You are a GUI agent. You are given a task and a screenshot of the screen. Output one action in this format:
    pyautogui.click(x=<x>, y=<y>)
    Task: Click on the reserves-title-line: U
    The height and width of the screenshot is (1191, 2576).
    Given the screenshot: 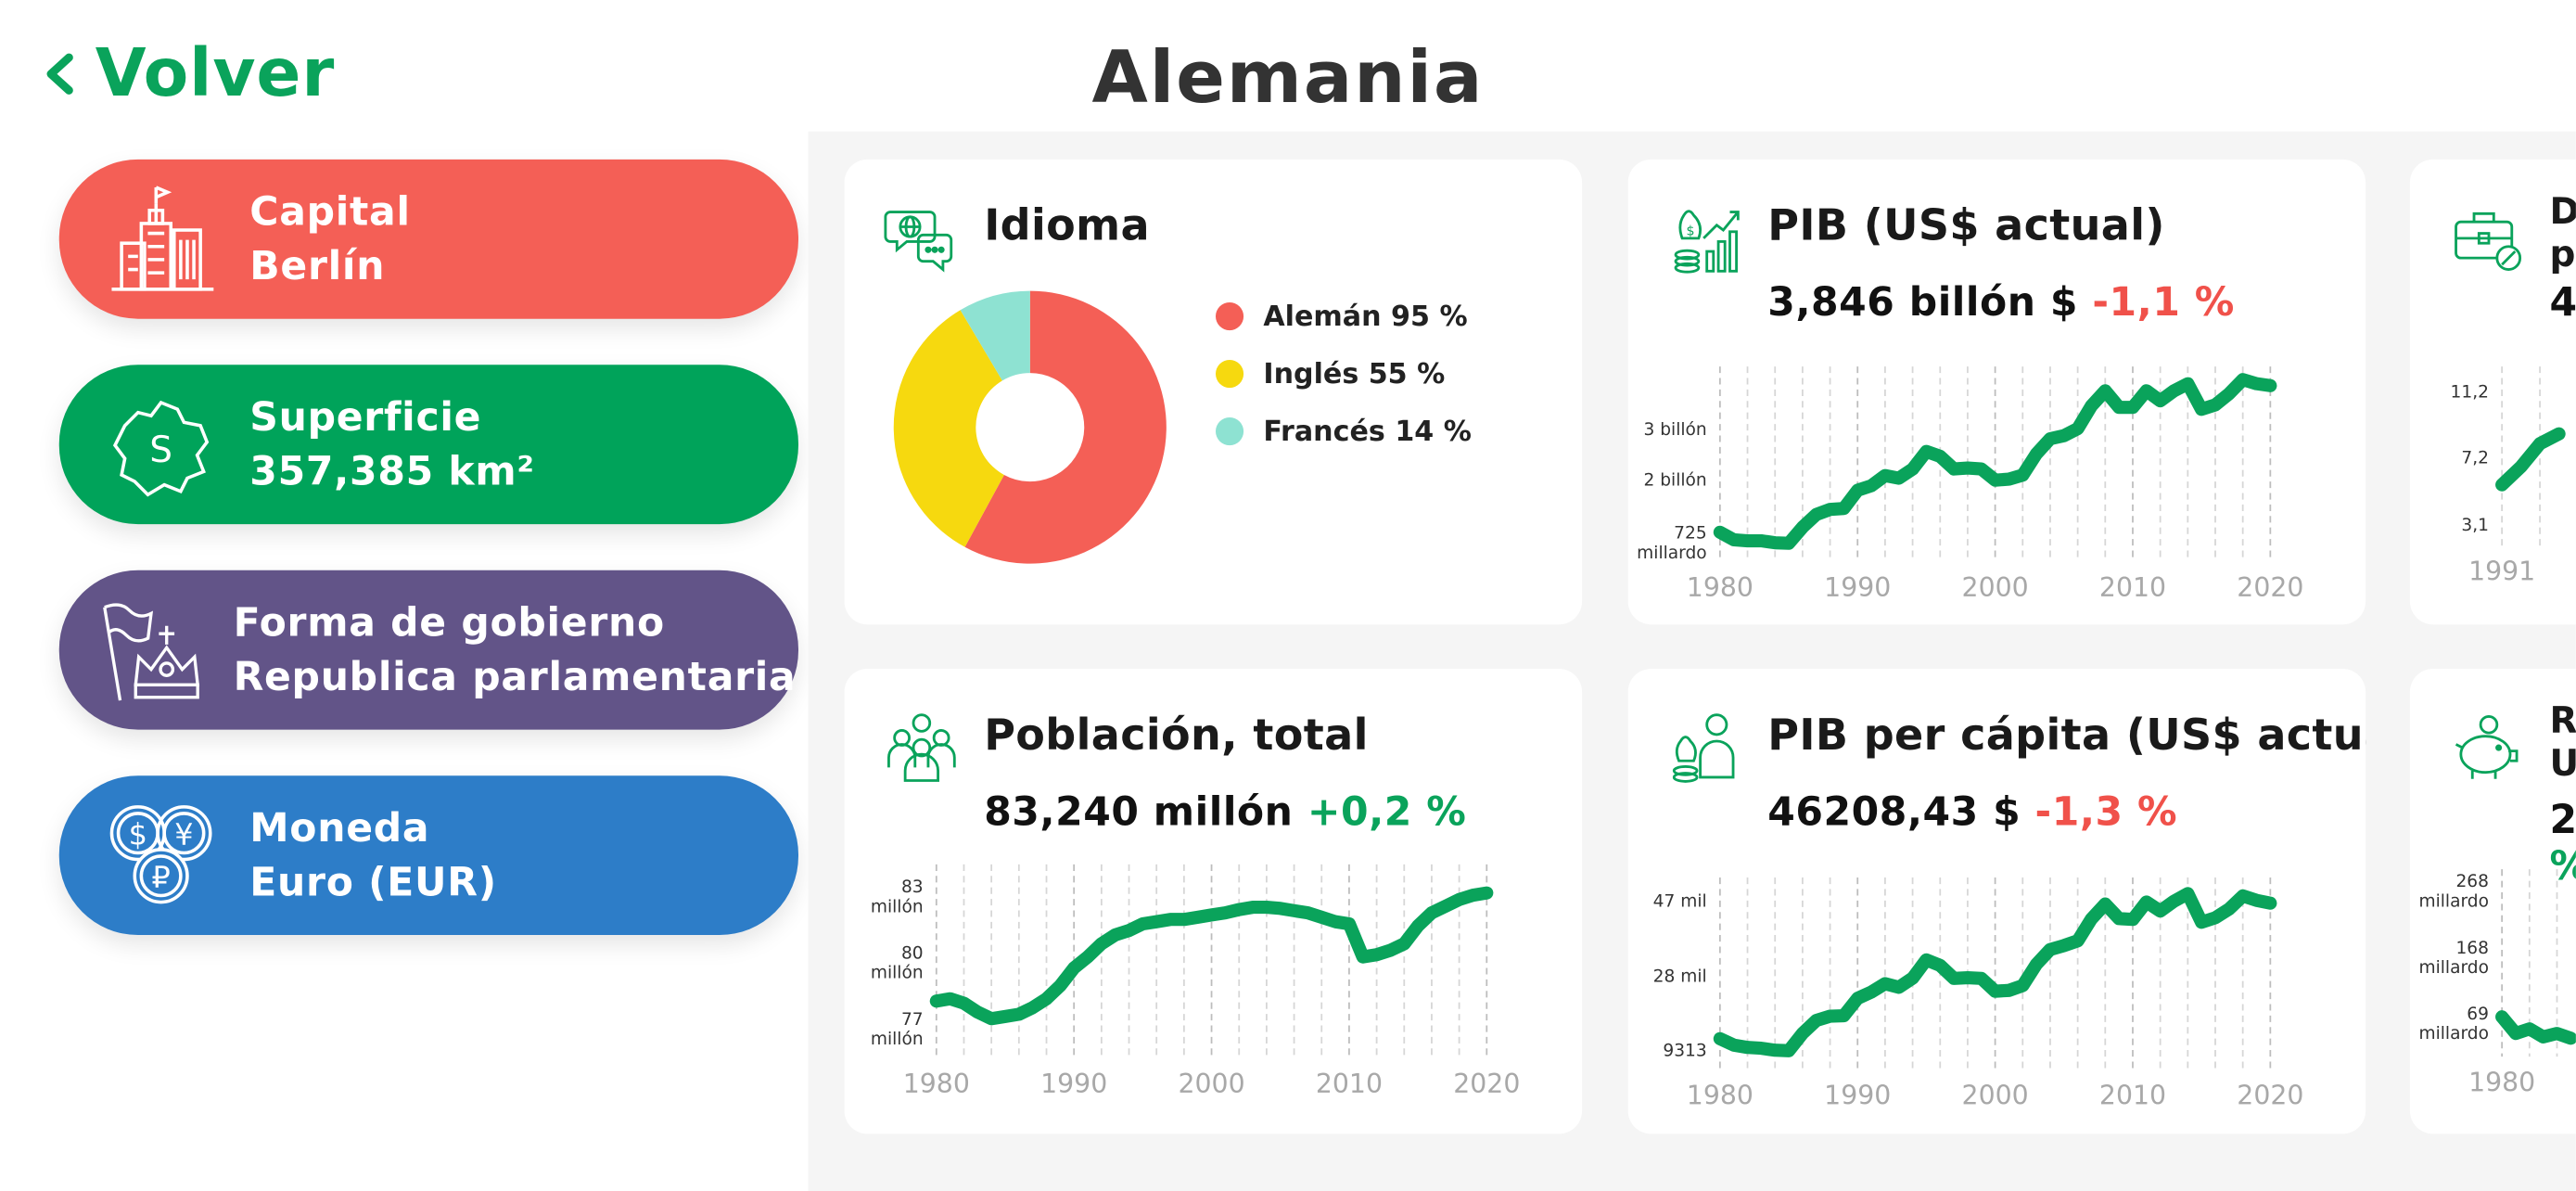 What is the action you would take?
    pyautogui.click(x=2563, y=766)
    